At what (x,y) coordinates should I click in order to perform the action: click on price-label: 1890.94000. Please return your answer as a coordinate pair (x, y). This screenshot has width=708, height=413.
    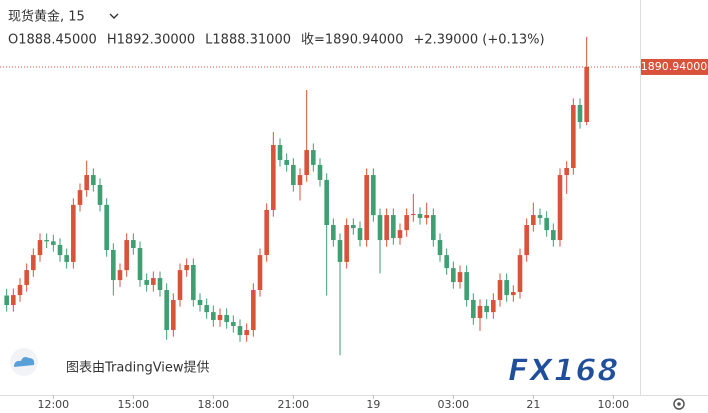
    Looking at the image, I should click on (674, 66).